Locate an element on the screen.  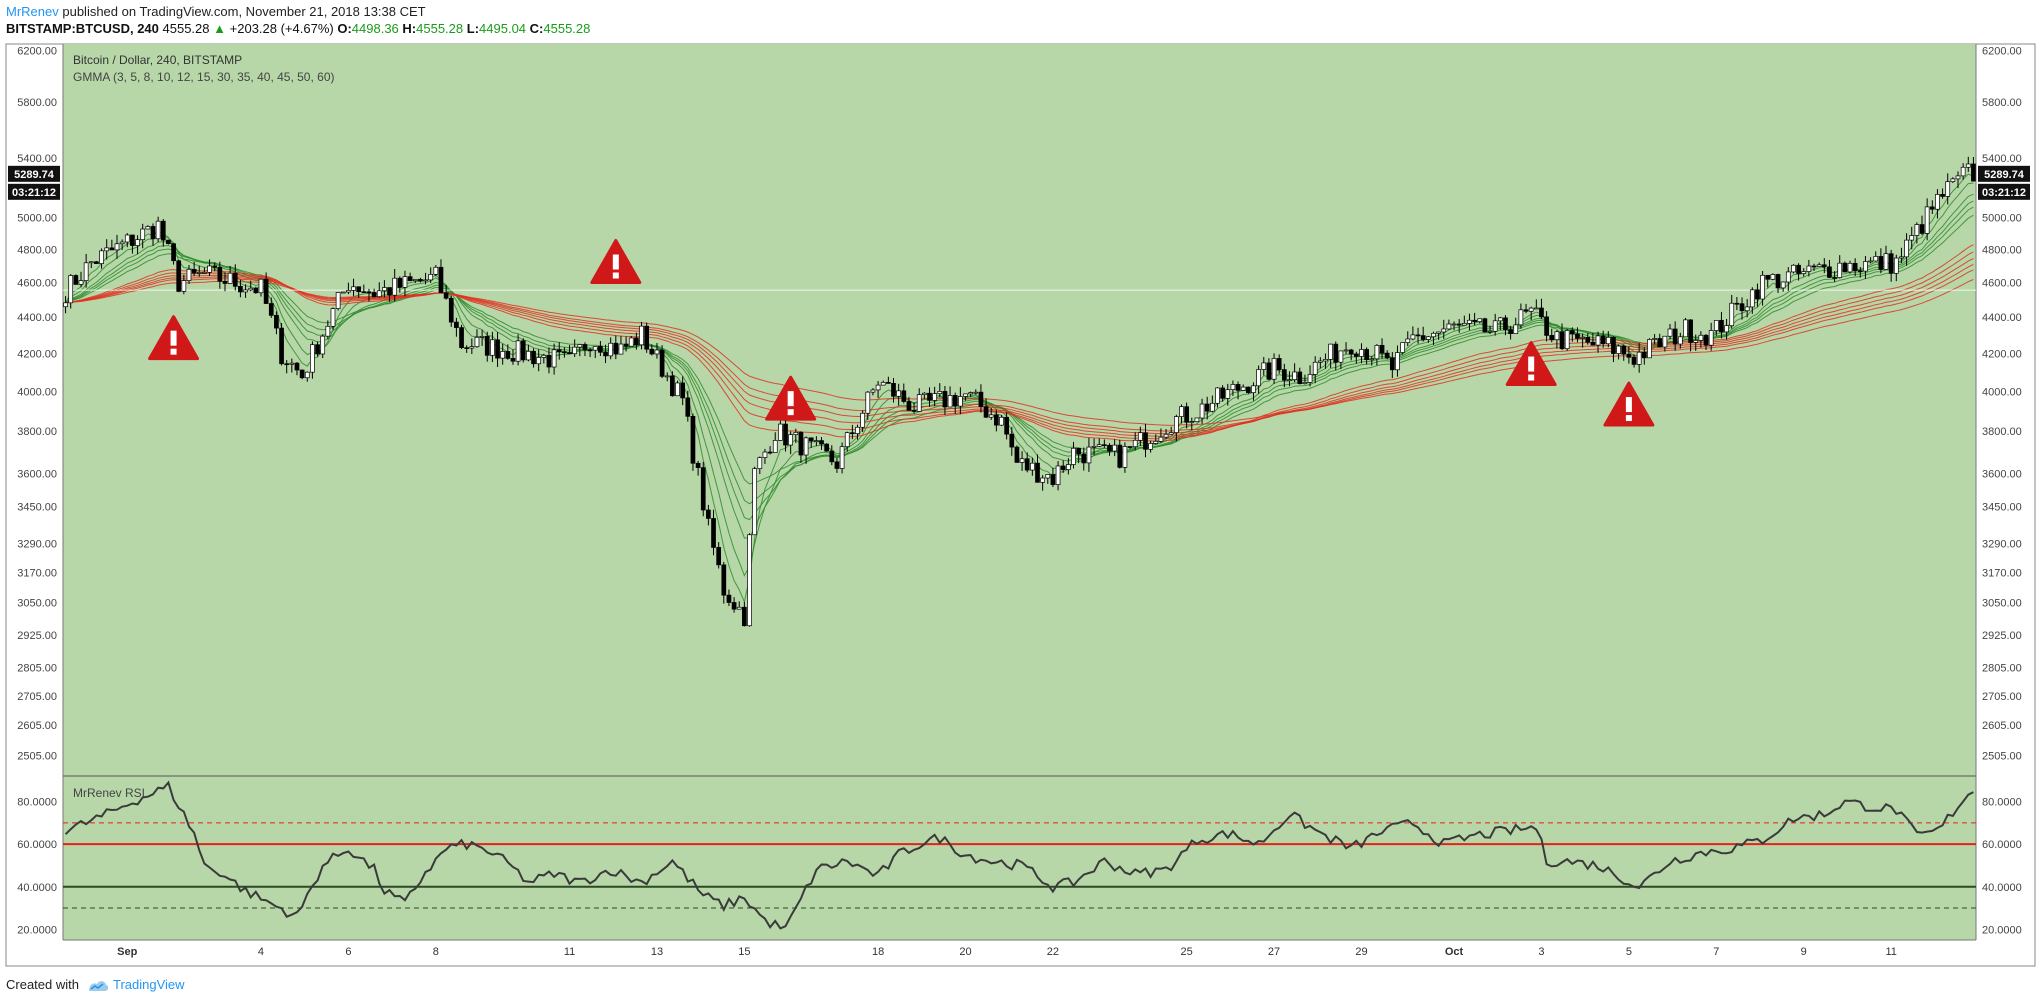
time-tick: 4 is located at coordinates (261, 952).